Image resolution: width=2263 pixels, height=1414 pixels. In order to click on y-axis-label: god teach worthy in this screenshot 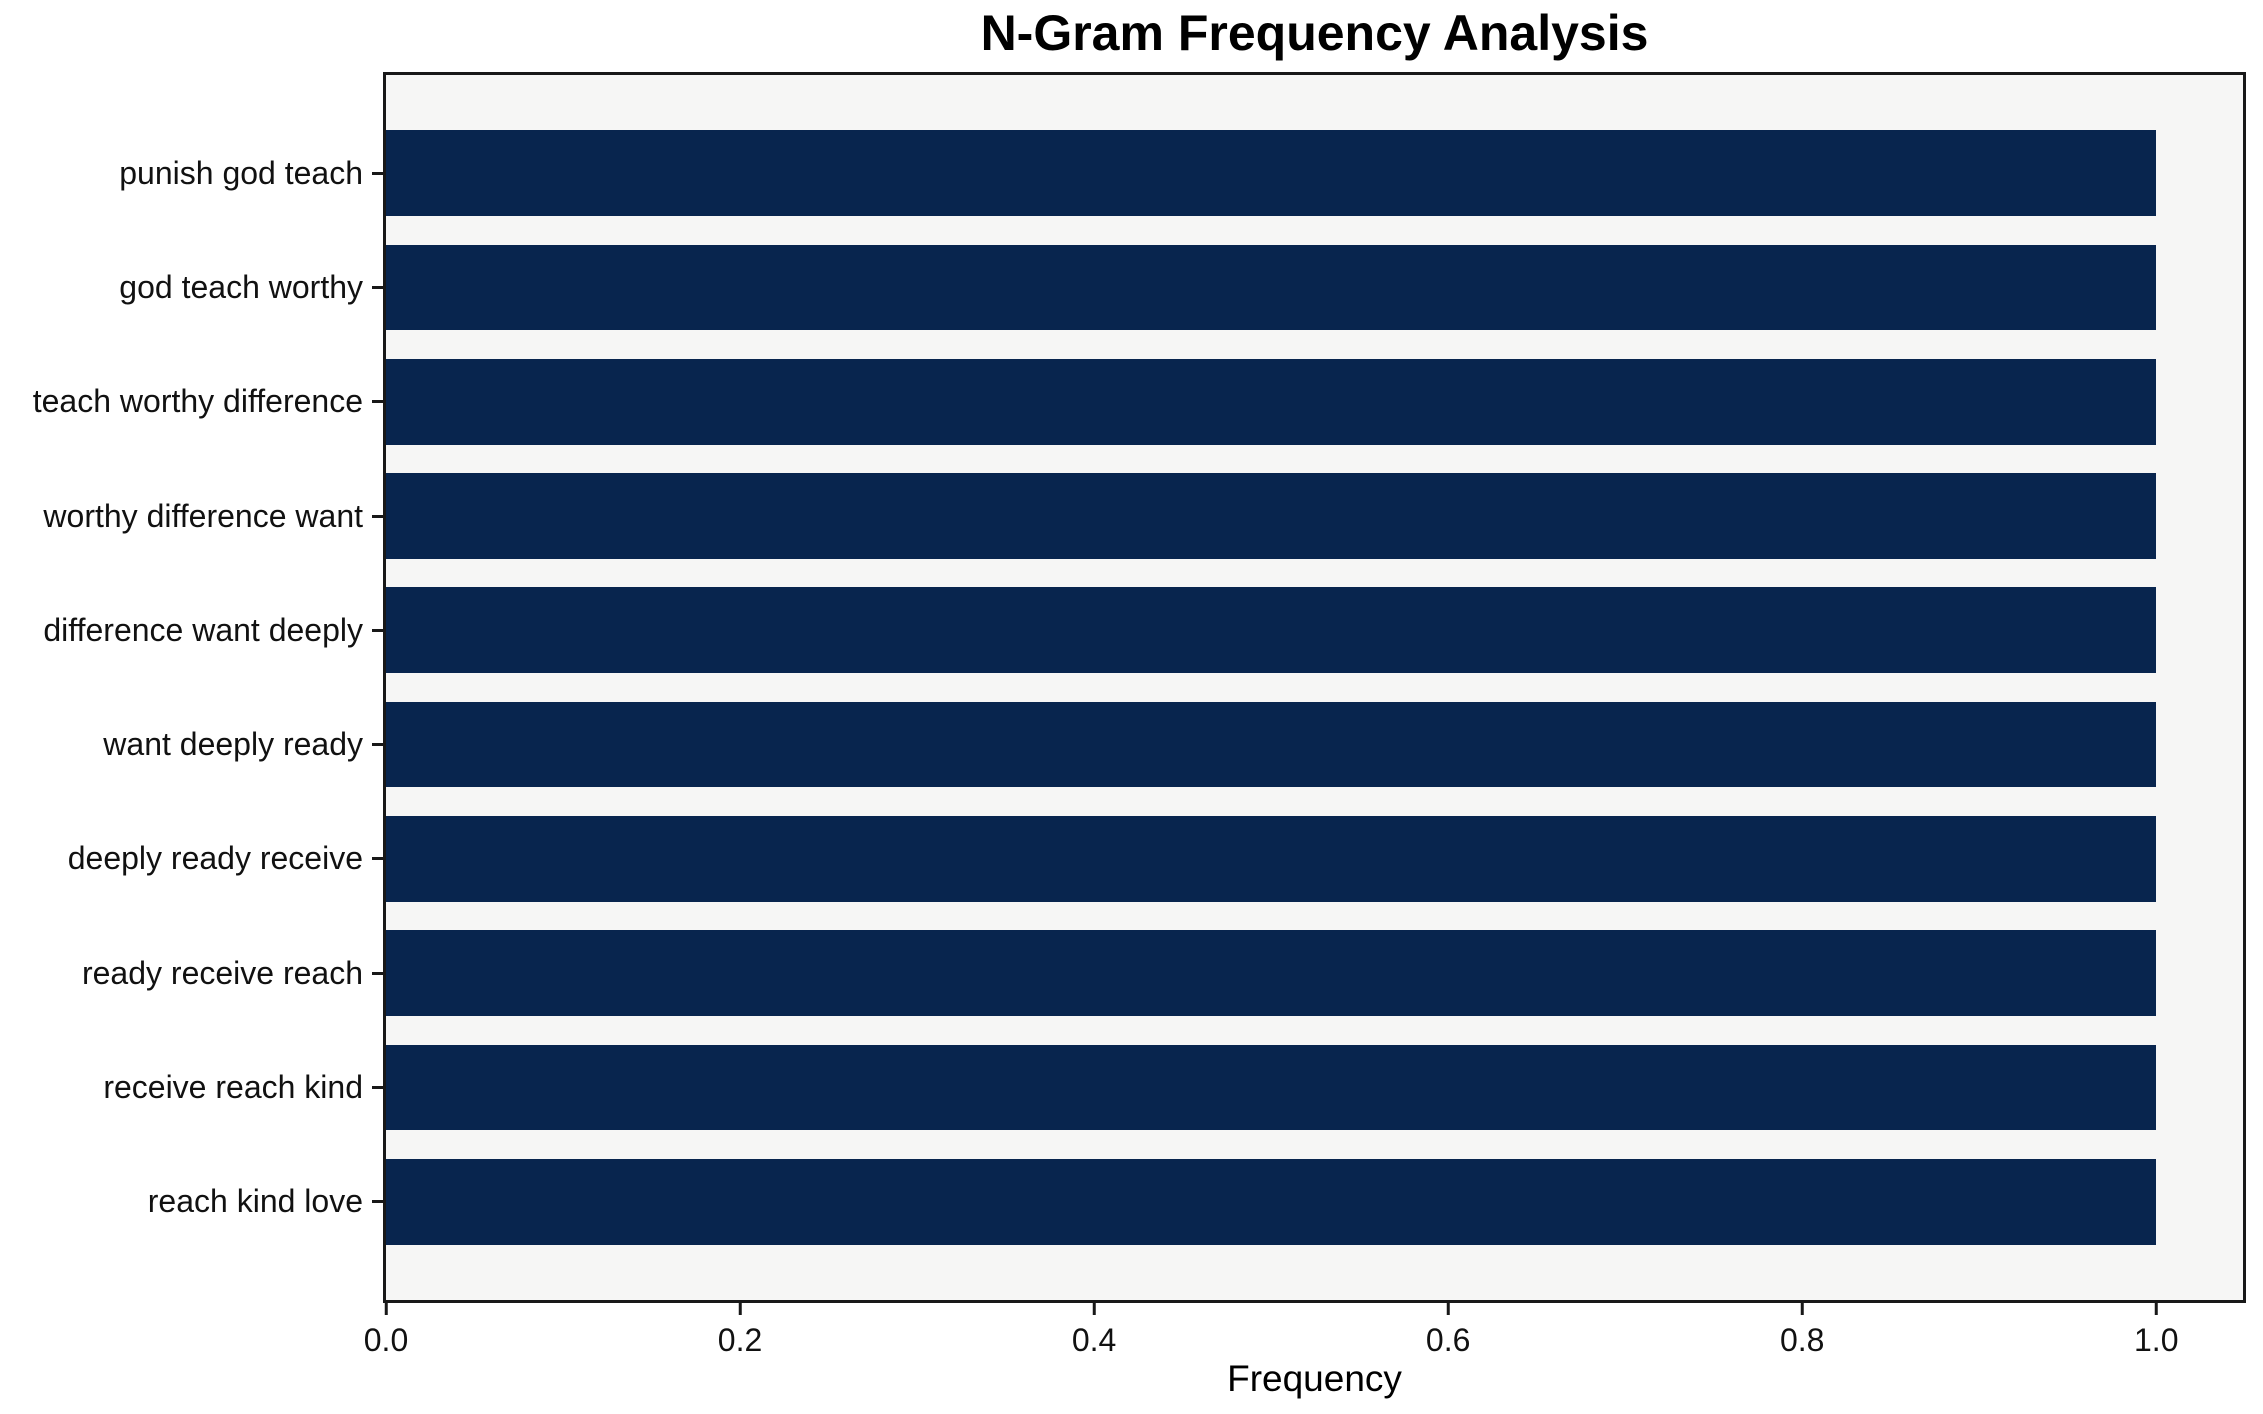, I will do `click(241, 286)`.